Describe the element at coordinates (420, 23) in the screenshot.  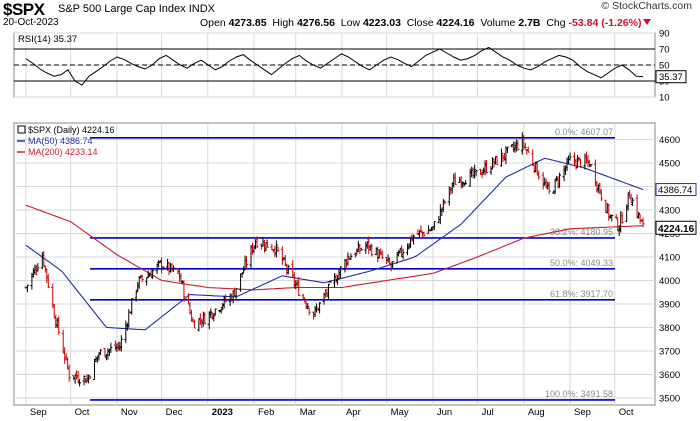
I see `close-label: Close` at that location.